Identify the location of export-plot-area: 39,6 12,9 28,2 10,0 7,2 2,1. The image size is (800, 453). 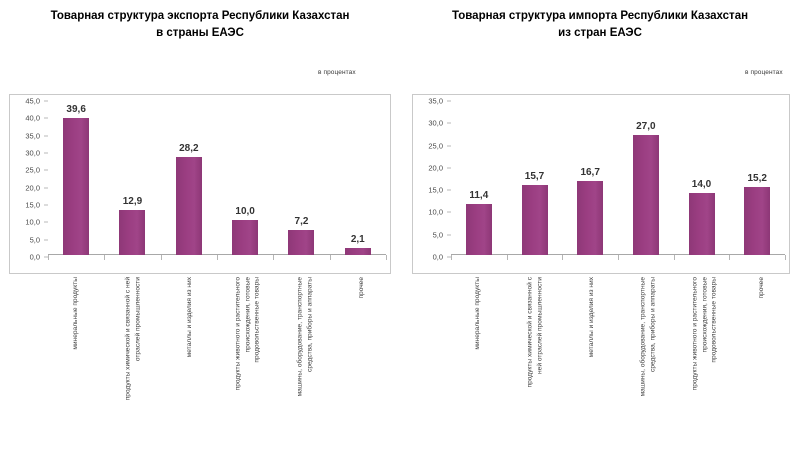
(217, 178).